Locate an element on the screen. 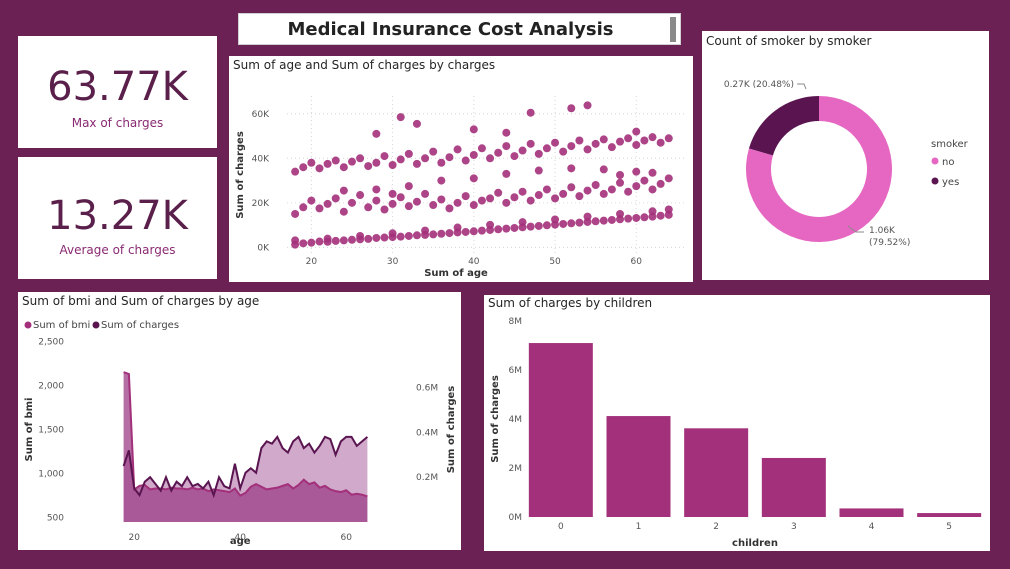 Image resolution: width=1010 pixels, height=569 pixels. title-scrollbar is located at coordinates (673, 29).